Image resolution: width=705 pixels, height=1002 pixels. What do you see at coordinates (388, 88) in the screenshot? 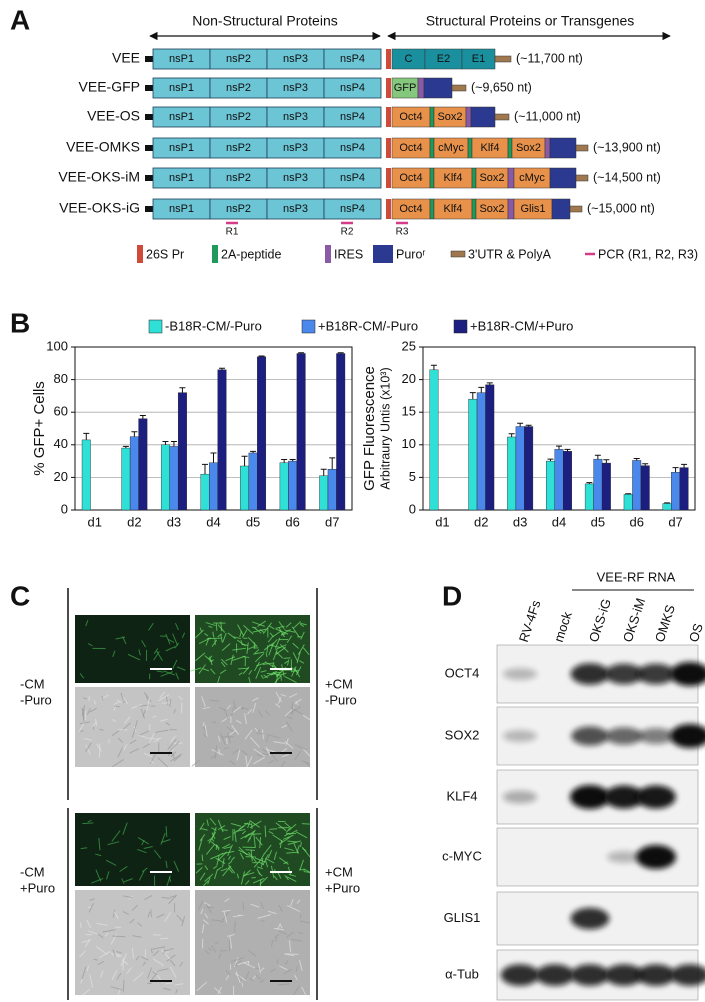
I see `promoter` at bounding box center [388, 88].